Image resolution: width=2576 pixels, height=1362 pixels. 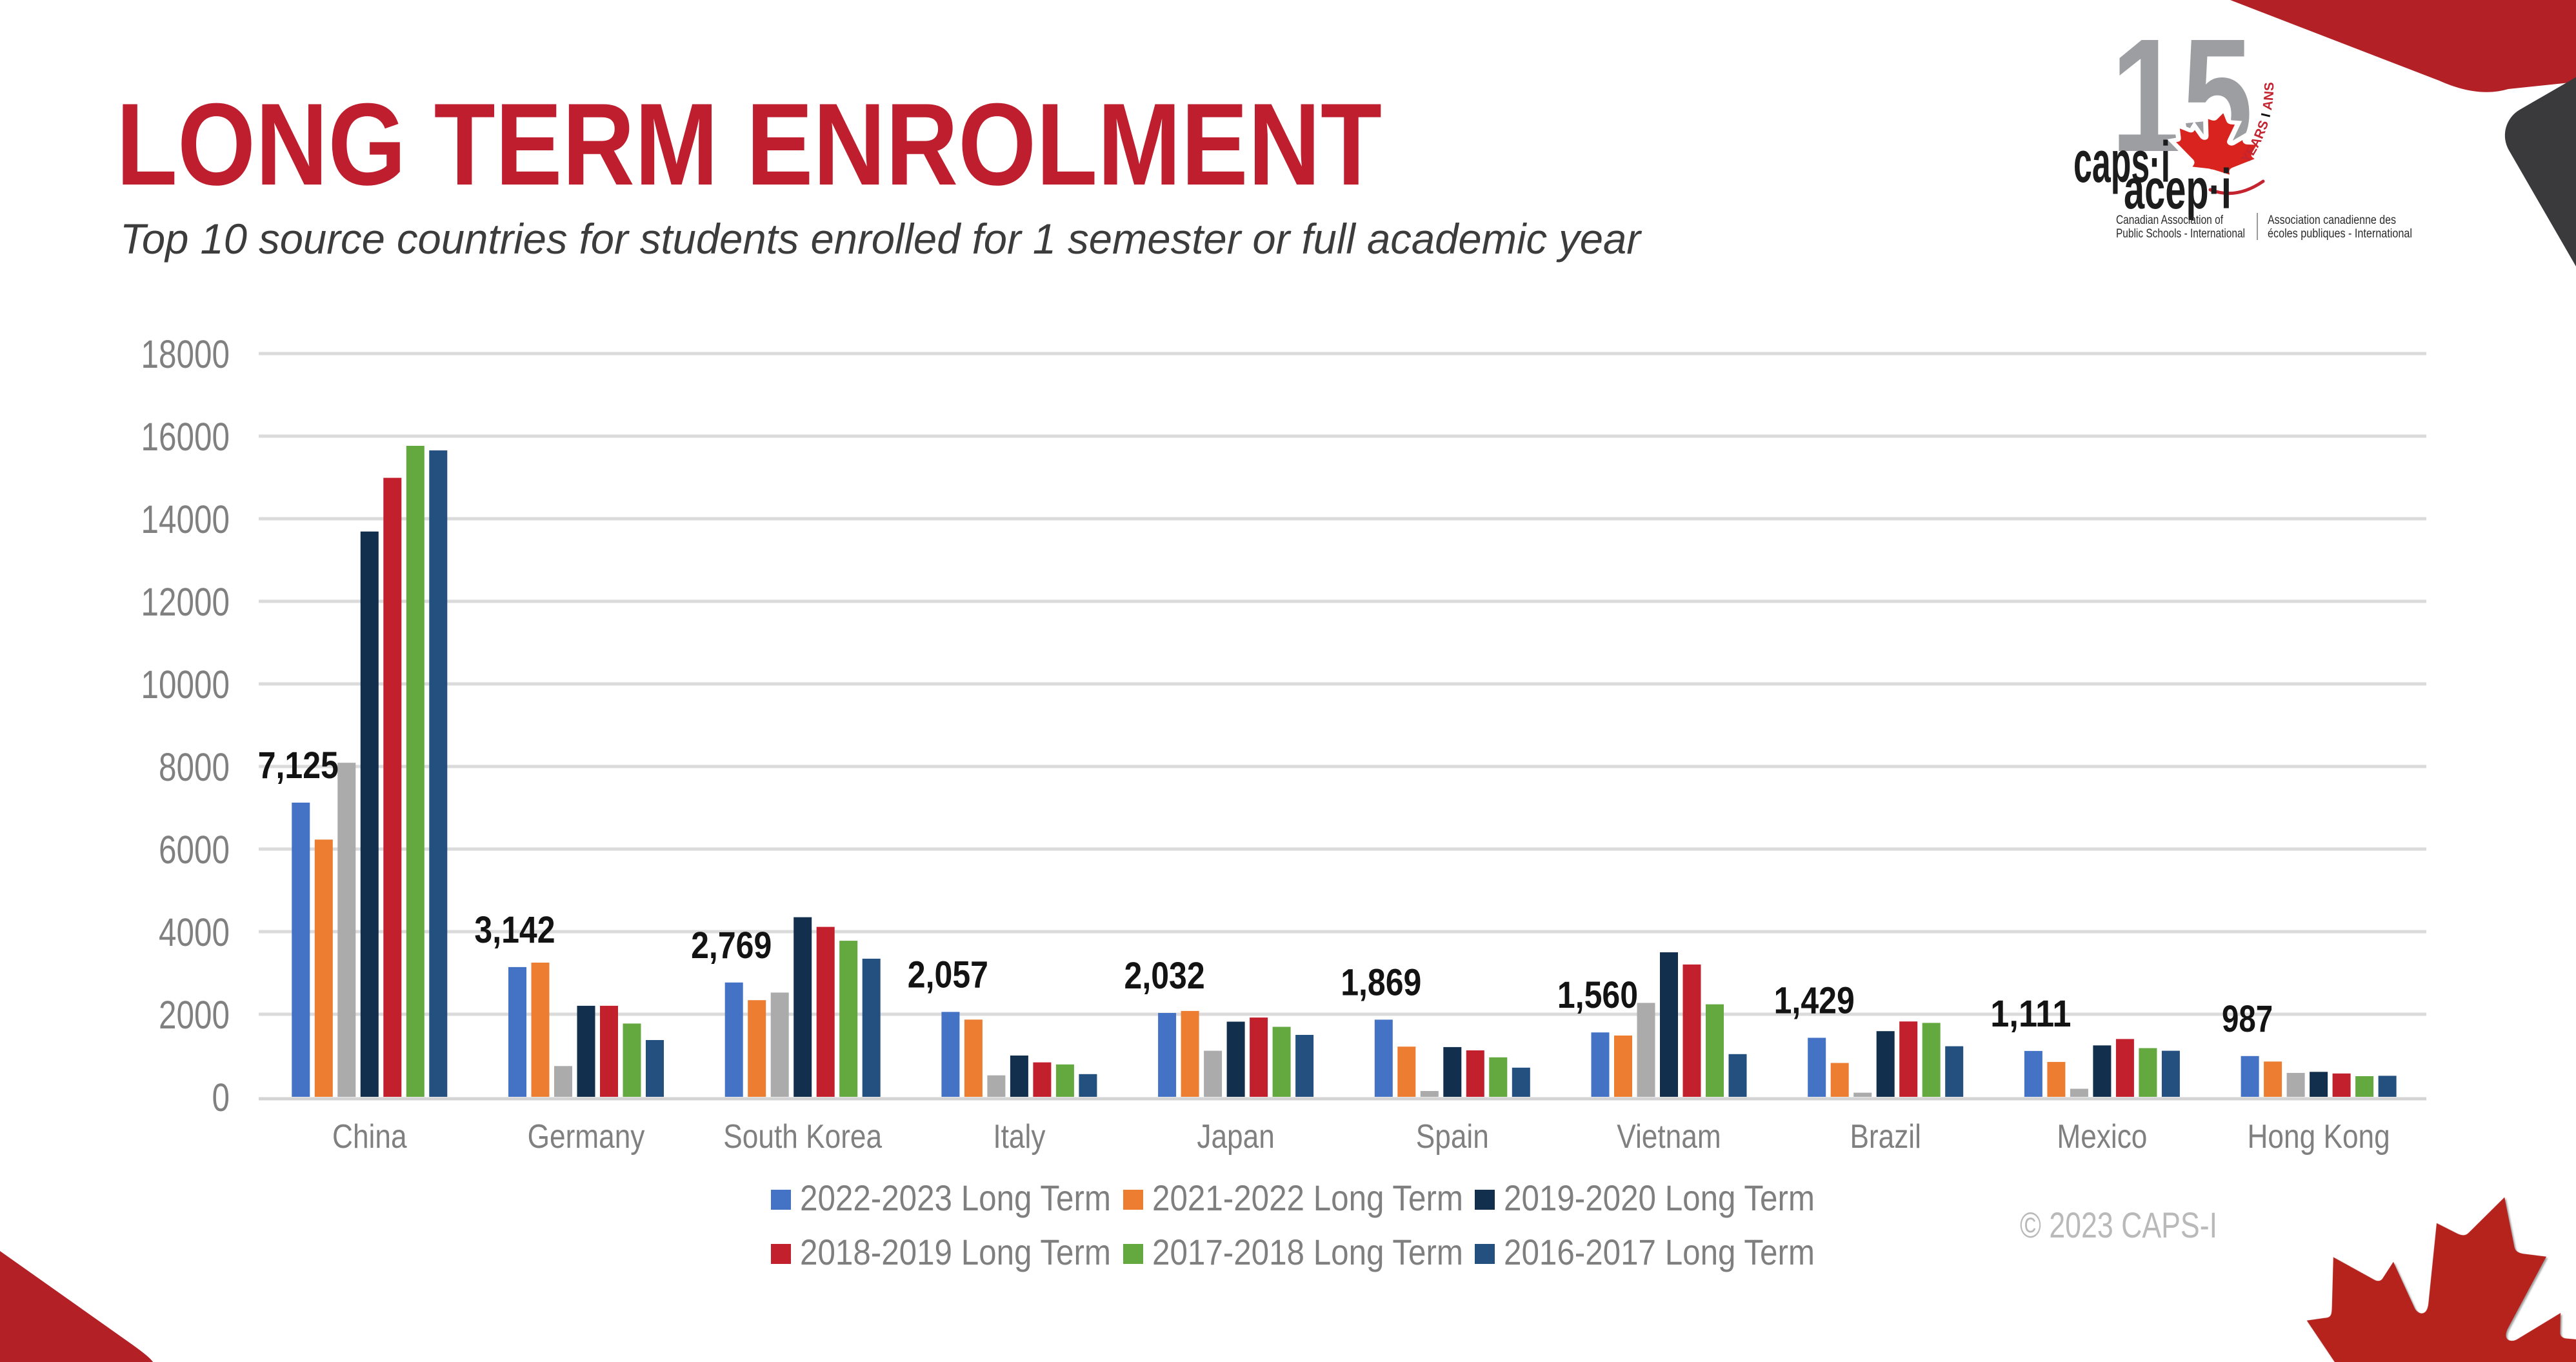 What do you see at coordinates (1659, 1197) in the screenshot?
I see `svg-text: 2019-2020 Long Term` at bounding box center [1659, 1197].